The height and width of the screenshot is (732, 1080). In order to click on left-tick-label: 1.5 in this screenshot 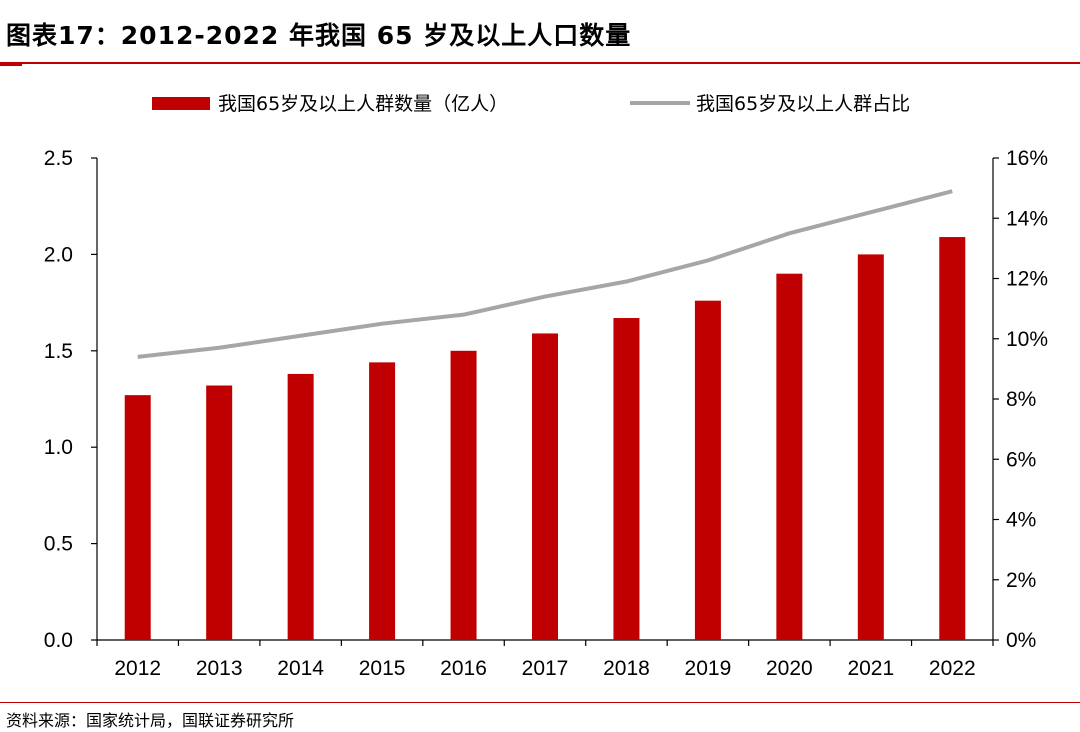, I will do `click(58, 351)`.